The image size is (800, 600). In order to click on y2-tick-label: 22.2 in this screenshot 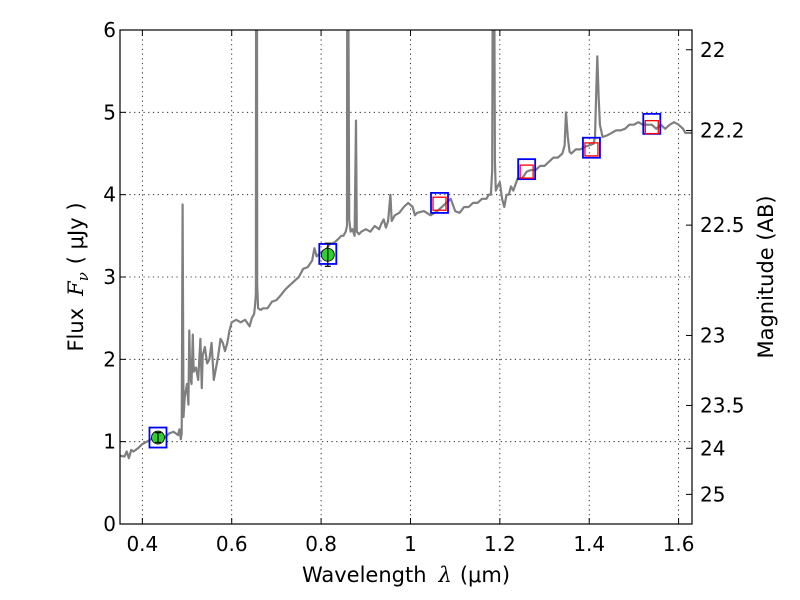, I will do `click(722, 130)`.